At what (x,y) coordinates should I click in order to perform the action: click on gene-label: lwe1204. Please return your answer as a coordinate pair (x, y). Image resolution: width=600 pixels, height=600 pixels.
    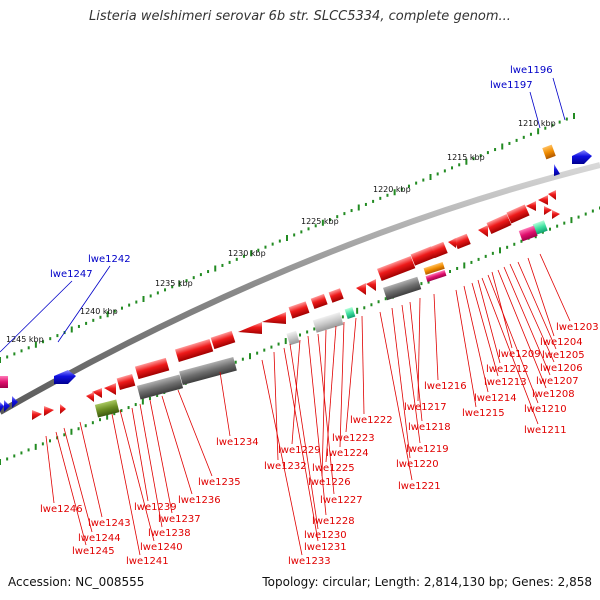
    Looking at the image, I should click on (561, 342).